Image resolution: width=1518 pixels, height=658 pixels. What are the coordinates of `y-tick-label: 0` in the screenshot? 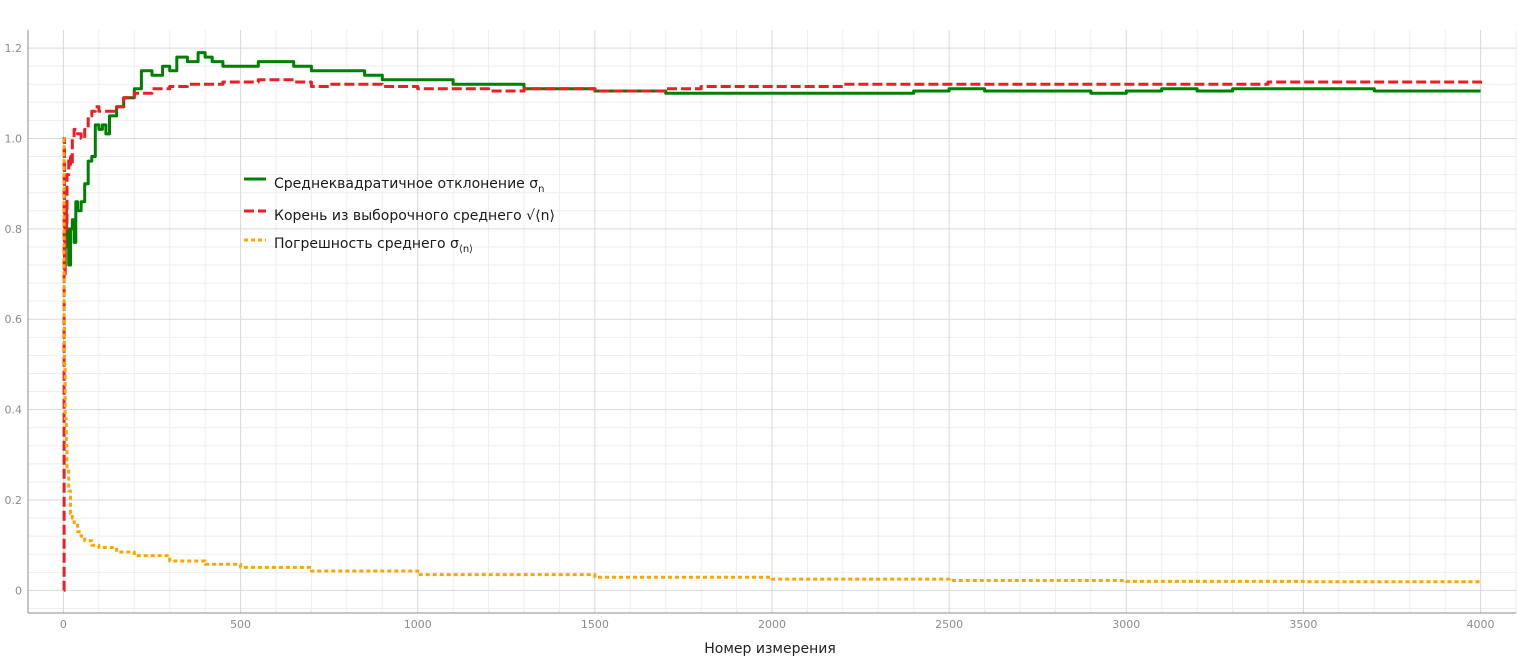 It's located at (18, 590).